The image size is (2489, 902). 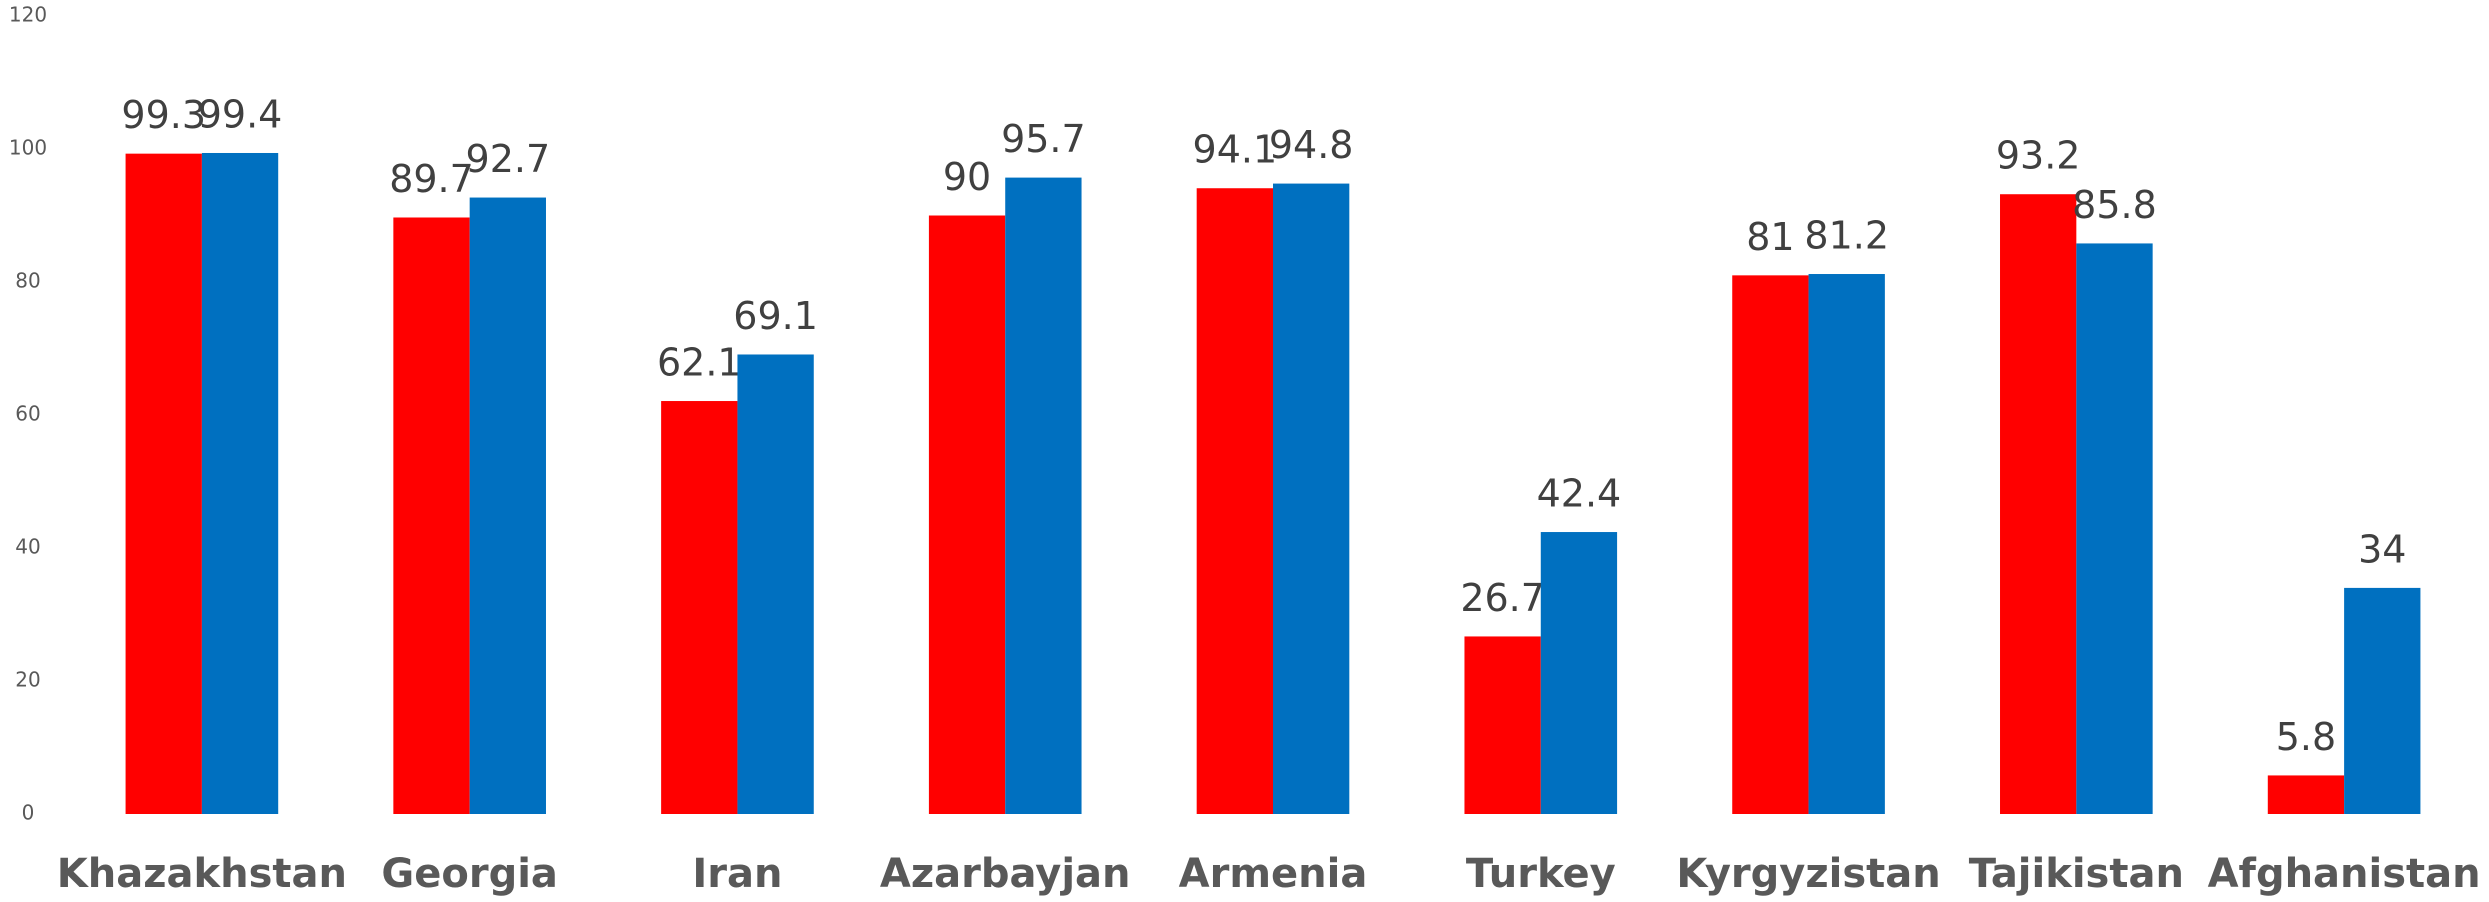 What do you see at coordinates (699, 363) in the screenshot?
I see `data-label: 62.1` at bounding box center [699, 363].